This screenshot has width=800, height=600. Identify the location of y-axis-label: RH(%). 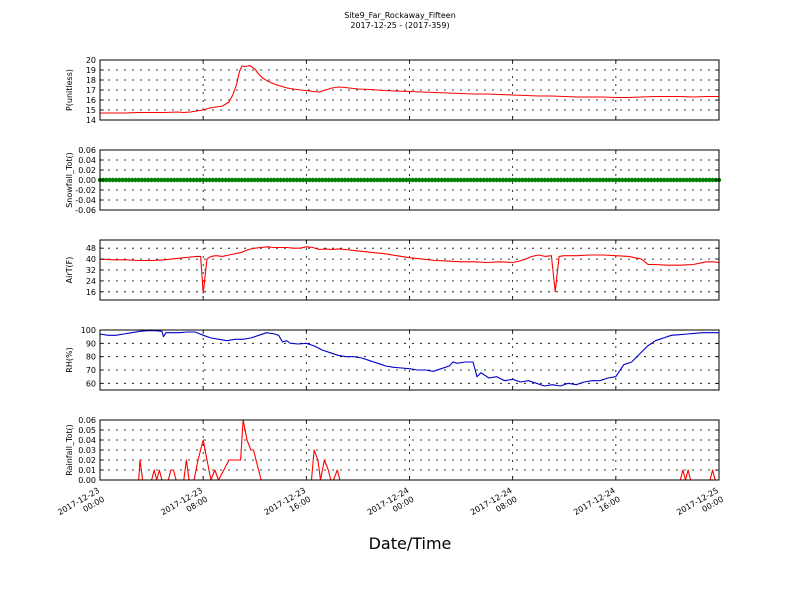
(69, 359).